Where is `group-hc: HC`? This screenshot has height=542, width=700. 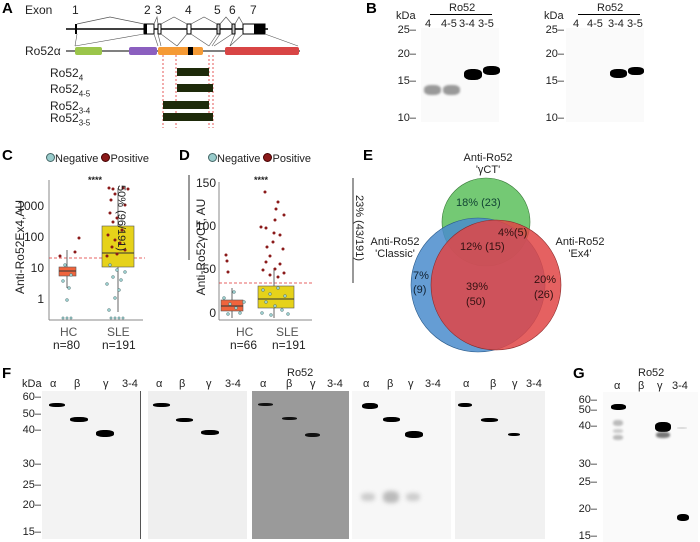 group-hc: HC is located at coordinates (245, 332).